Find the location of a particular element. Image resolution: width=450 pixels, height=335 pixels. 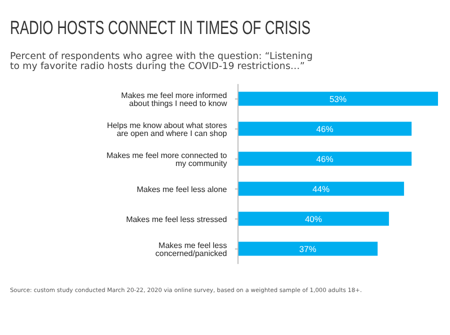

chart-title: RADIO HOSTS CONNECT IN TIMES OF CRISIS is located at coordinates (160, 29).